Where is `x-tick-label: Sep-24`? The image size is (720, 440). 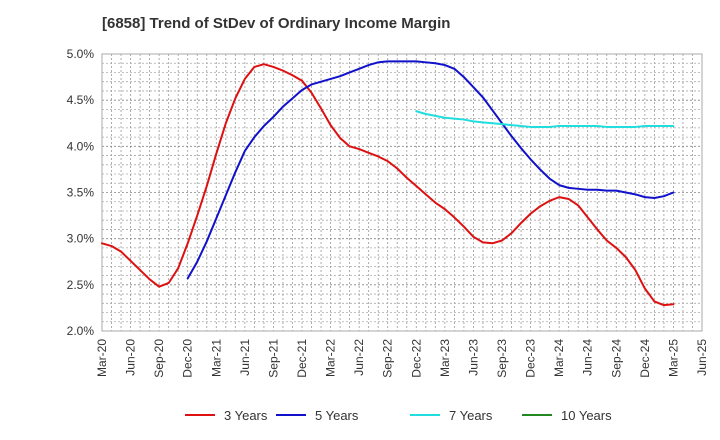 x-tick-label: Sep-24 is located at coordinates (616, 358).